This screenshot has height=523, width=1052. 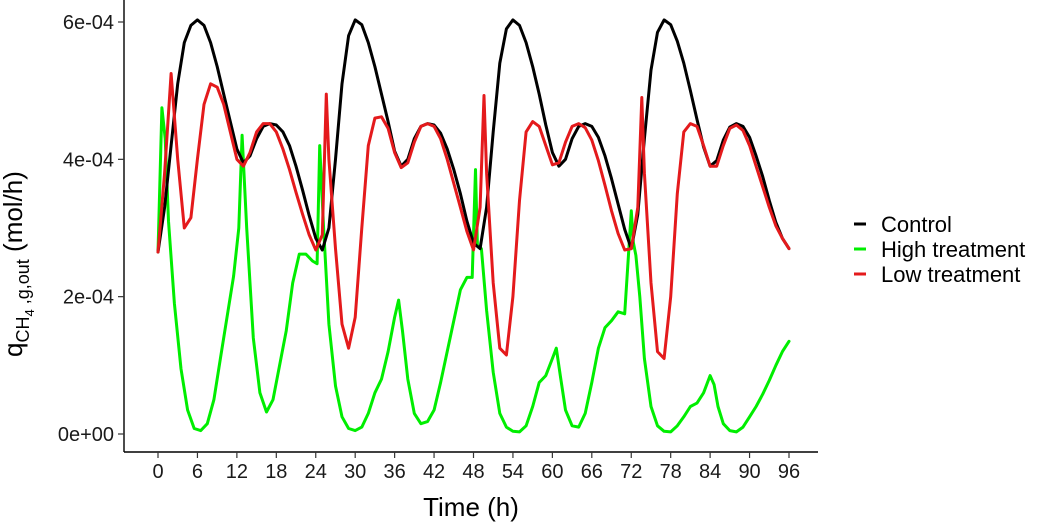 I want to click on x-tick-label: 72, so click(x=631, y=472).